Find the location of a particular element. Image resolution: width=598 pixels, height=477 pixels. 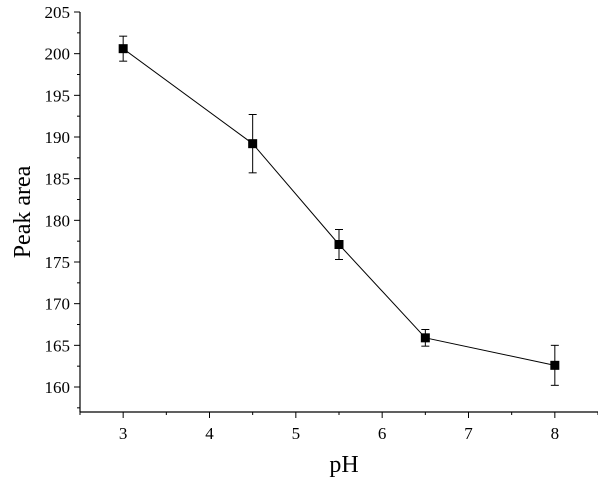

y-tick-label: 160 is located at coordinates (58, 387).